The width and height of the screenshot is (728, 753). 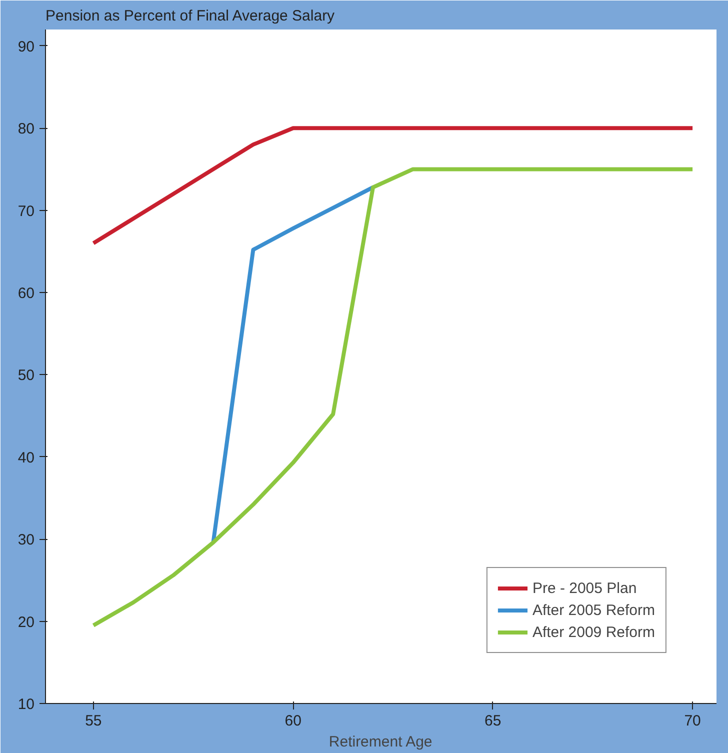 What do you see at coordinates (380, 742) in the screenshot?
I see `x-axis-title: Retirement Age` at bounding box center [380, 742].